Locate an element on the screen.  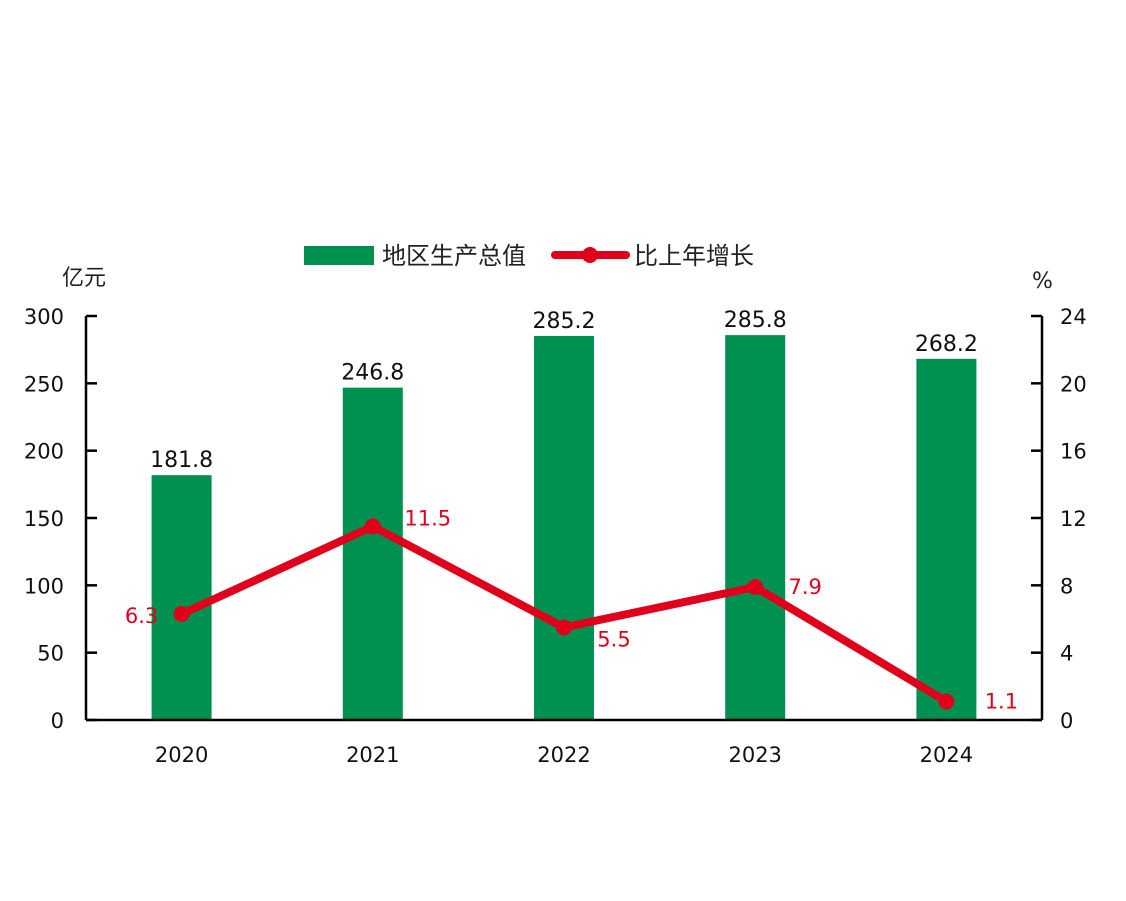
bar-2020 is located at coordinates (181, 597).